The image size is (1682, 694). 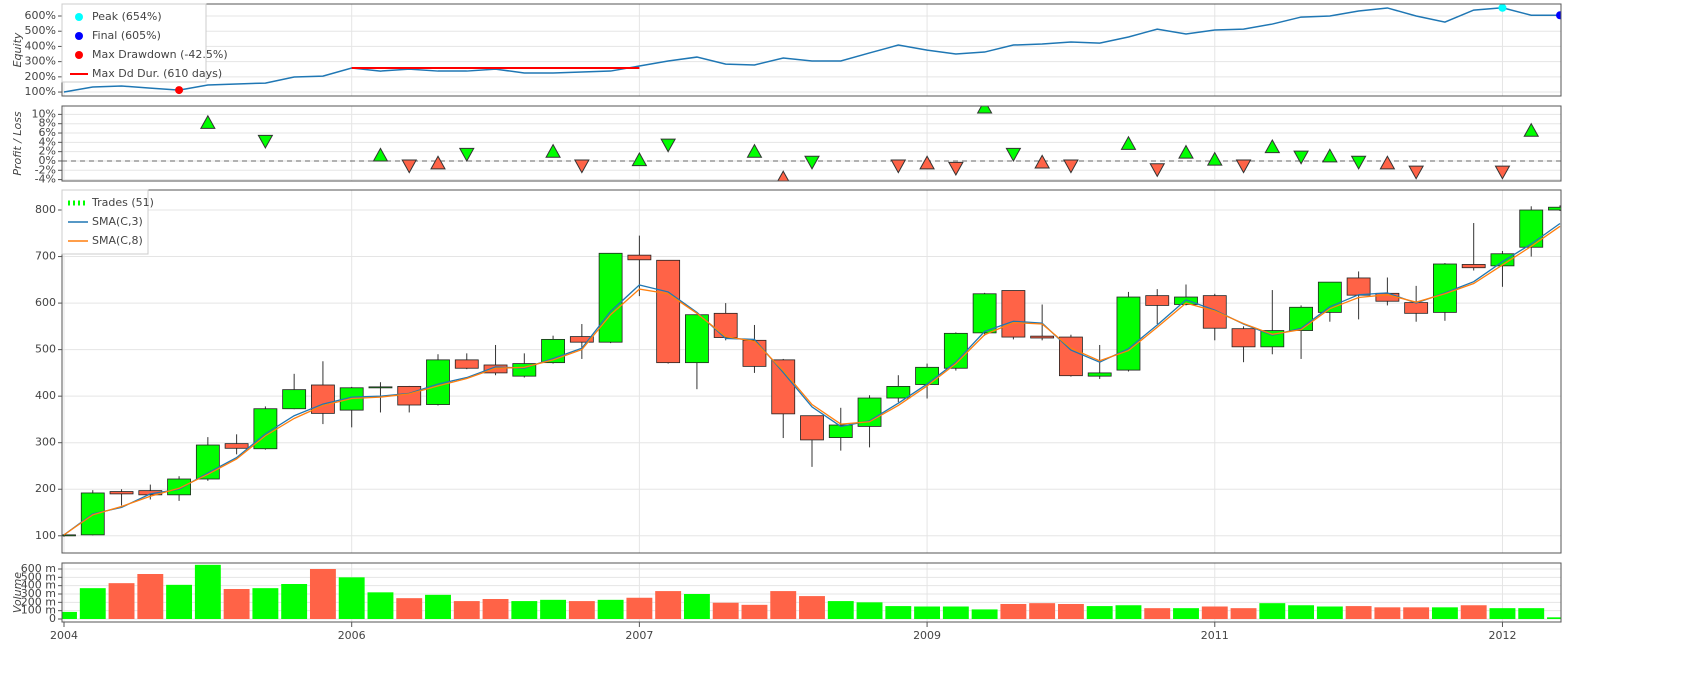 What do you see at coordinates (126, 35) in the screenshot?
I see `legend-label: Final (605%)` at bounding box center [126, 35].